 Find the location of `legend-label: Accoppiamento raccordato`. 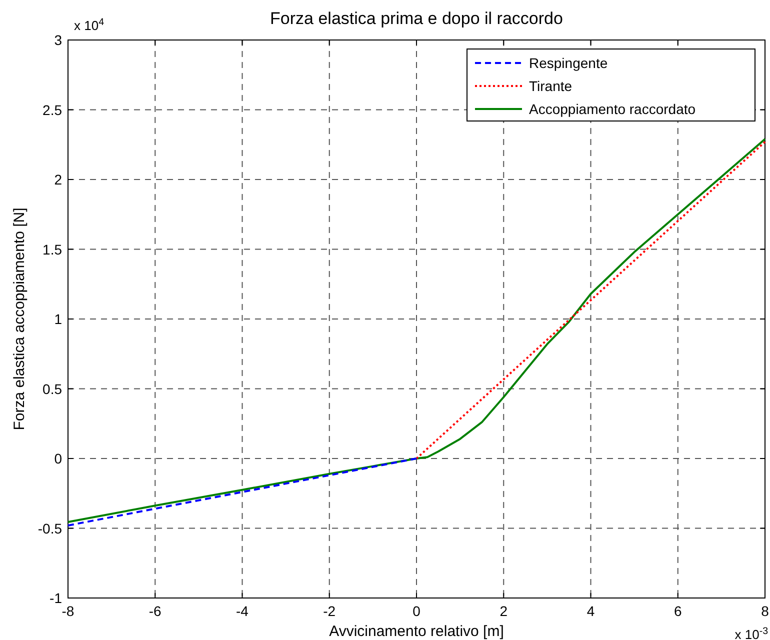

legend-label: Accoppiamento raccordato is located at coordinates (612, 109).